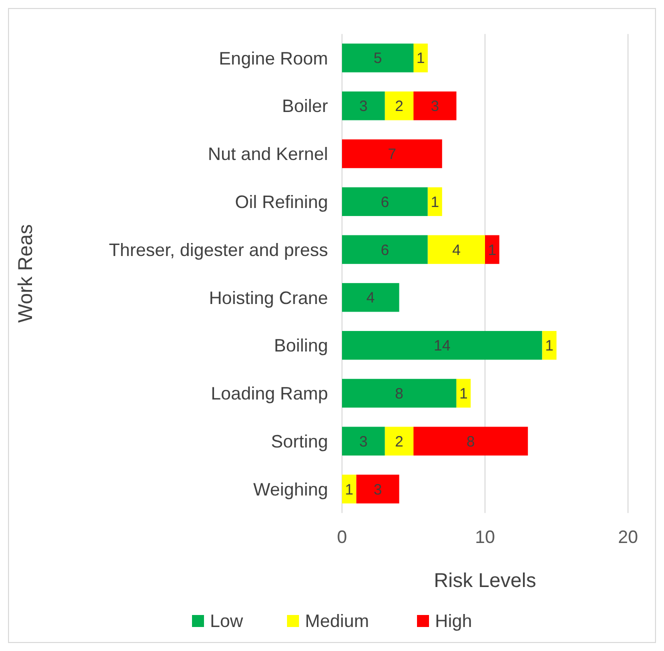  I want to click on legend-label: High, so click(453, 621).